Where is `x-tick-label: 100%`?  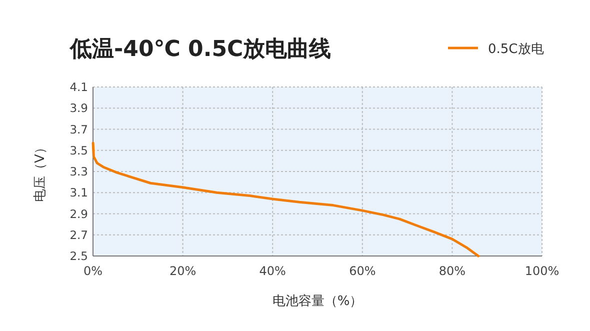
x-tick-label: 100% is located at coordinates (542, 271).